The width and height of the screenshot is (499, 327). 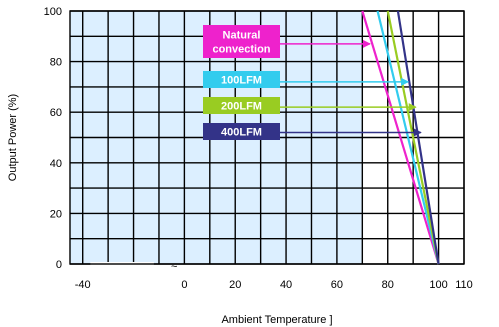 What do you see at coordinates (388, 285) in the screenshot?
I see `x-tick-label: 80` at bounding box center [388, 285].